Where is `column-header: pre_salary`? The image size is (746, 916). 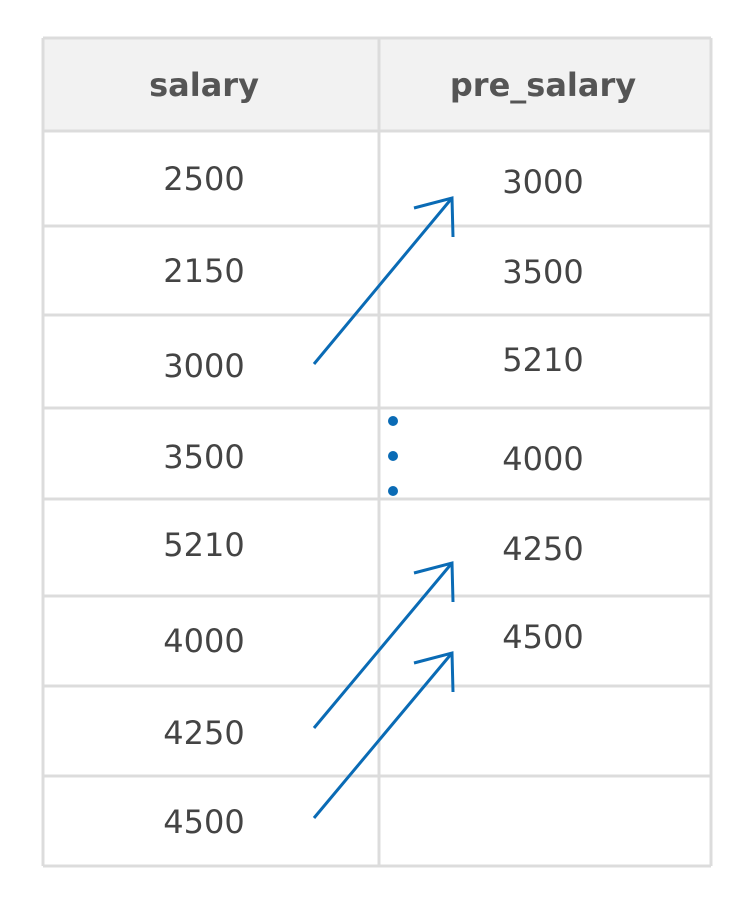
column-header: pre_salary is located at coordinates (543, 85).